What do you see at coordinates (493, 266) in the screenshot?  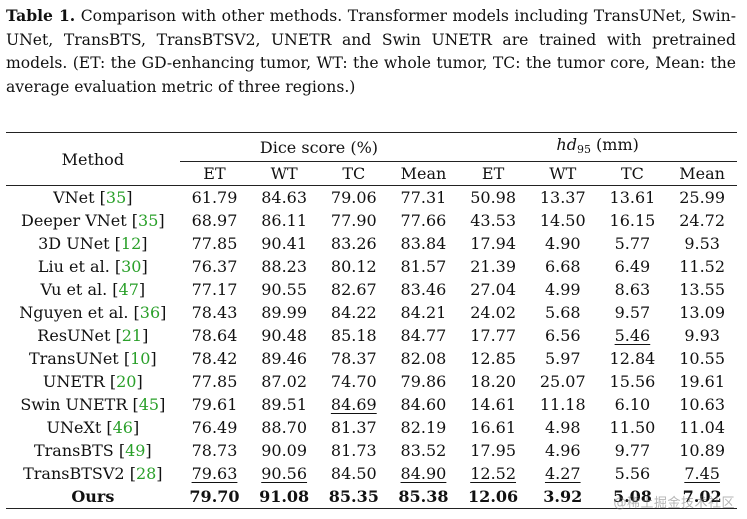 I see `metric-cell: 21.39` at bounding box center [493, 266].